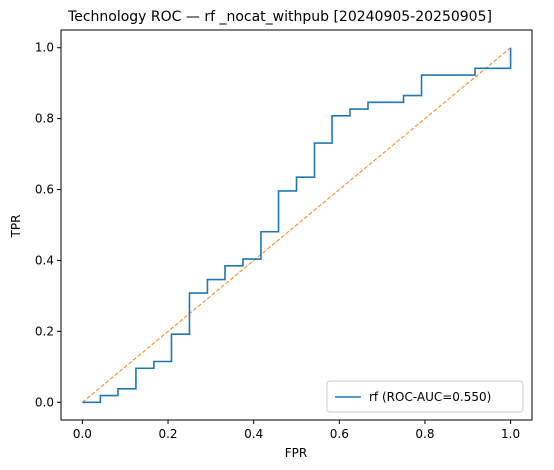 This screenshot has height=470, width=554. Describe the element at coordinates (44, 48) in the screenshot. I see `y-tick-label: 1.0` at that location.